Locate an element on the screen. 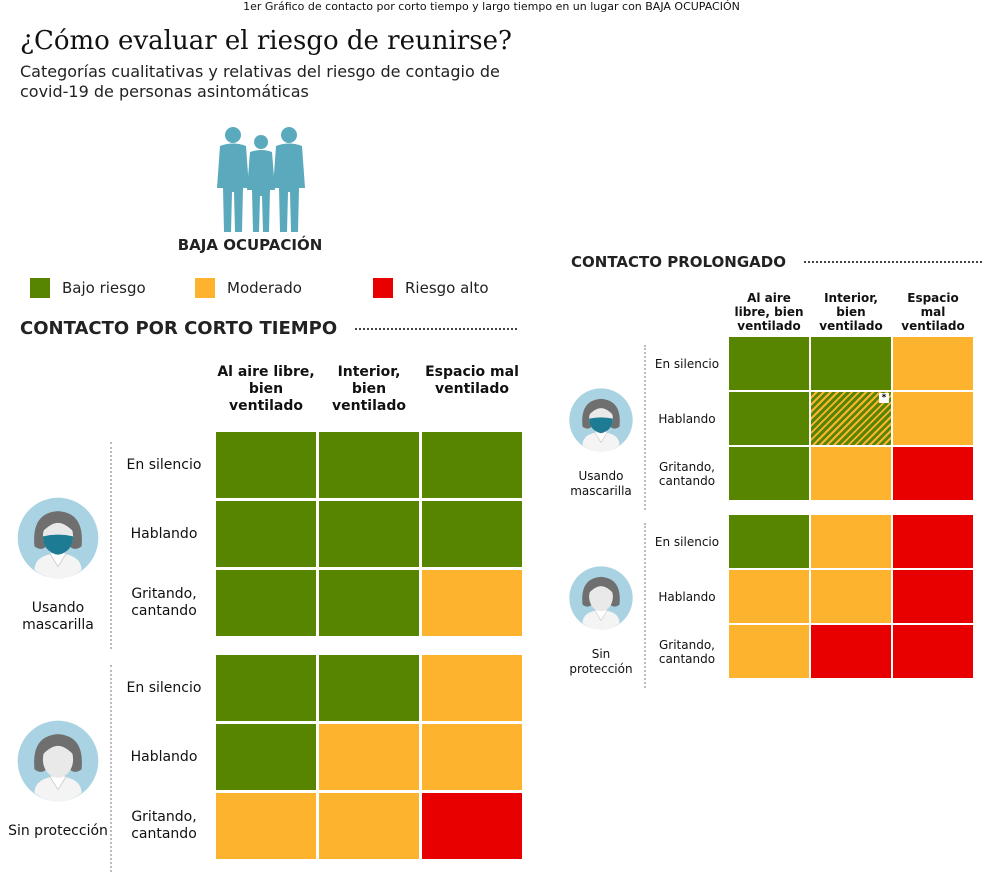 The height and width of the screenshot is (878, 983). short-contact-title-text: CONTACTO POR CORTO TIEMPO is located at coordinates (179, 328).